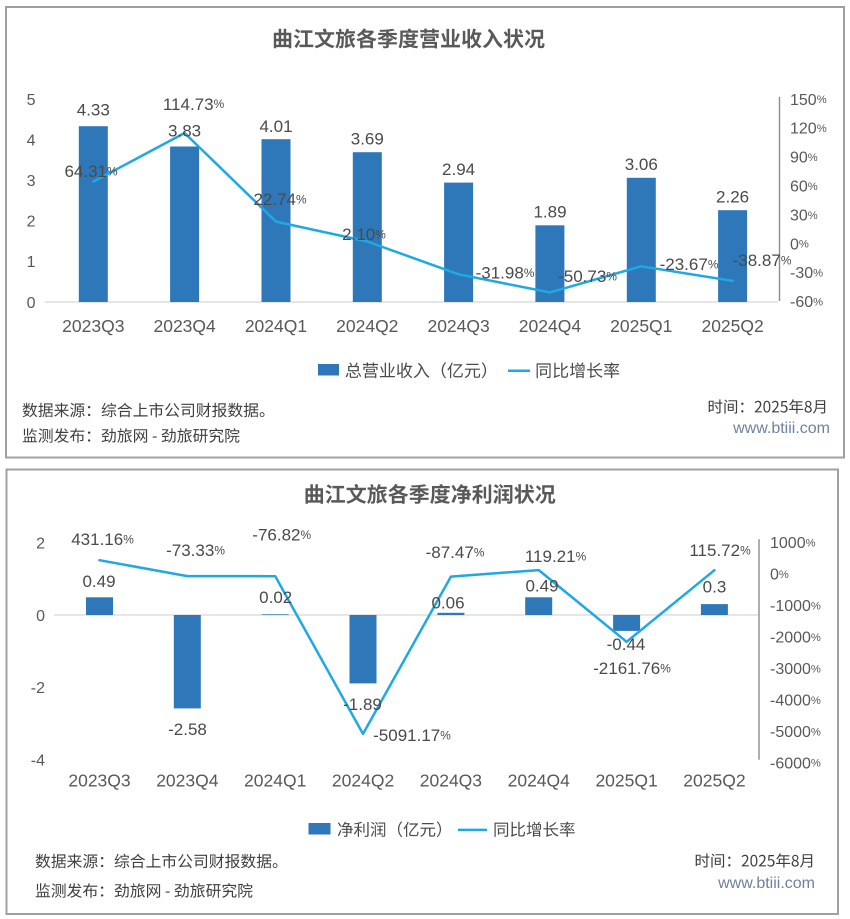 Image resolution: width=850 pixels, height=919 pixels. Describe the element at coordinates (795, 732) in the screenshot. I see `svg-text: -5000%` at that location.